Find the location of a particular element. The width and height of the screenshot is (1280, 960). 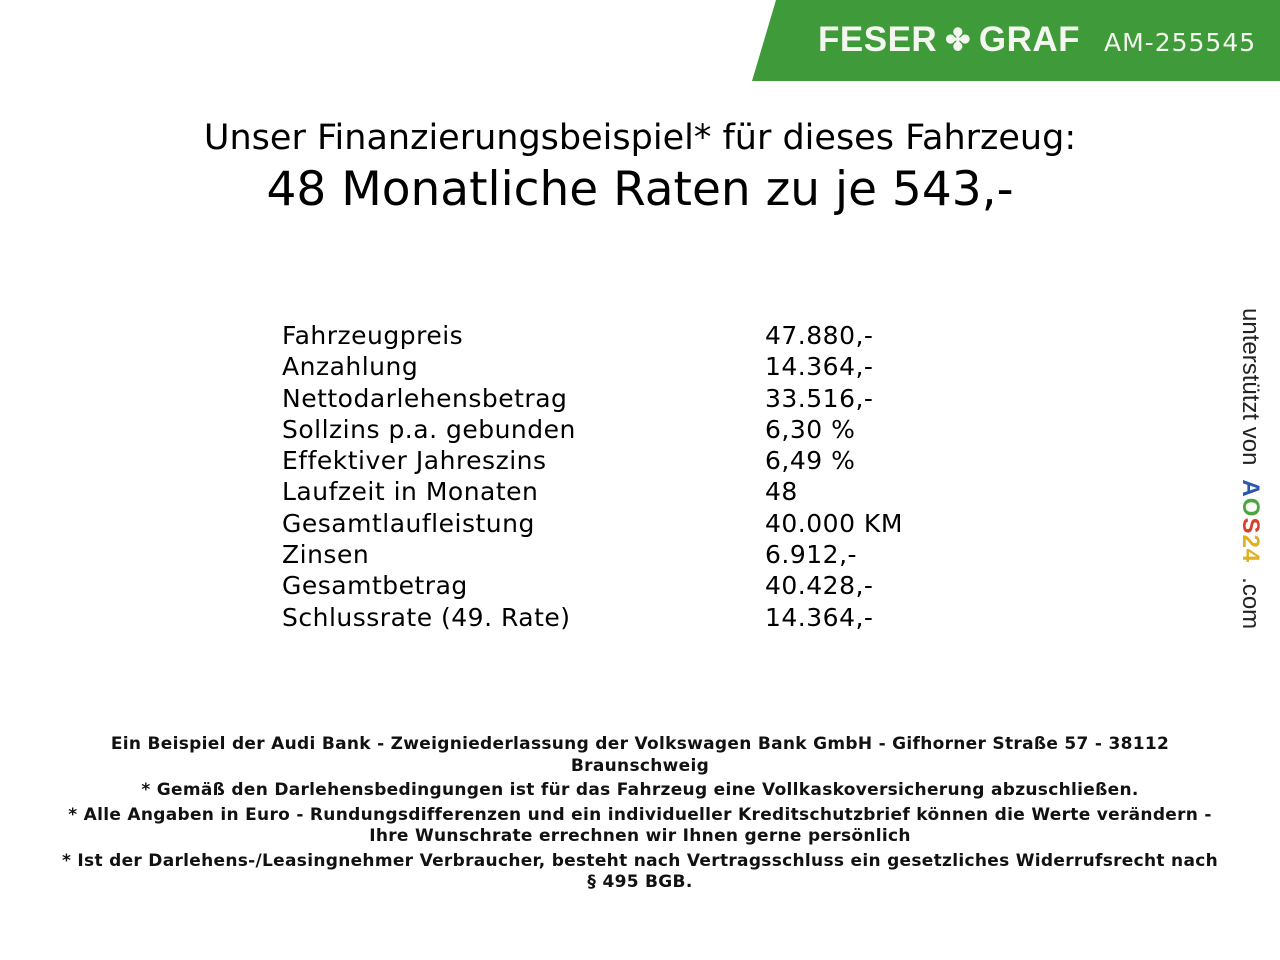

row-label: Gesamtbetrag is located at coordinates (375, 586).